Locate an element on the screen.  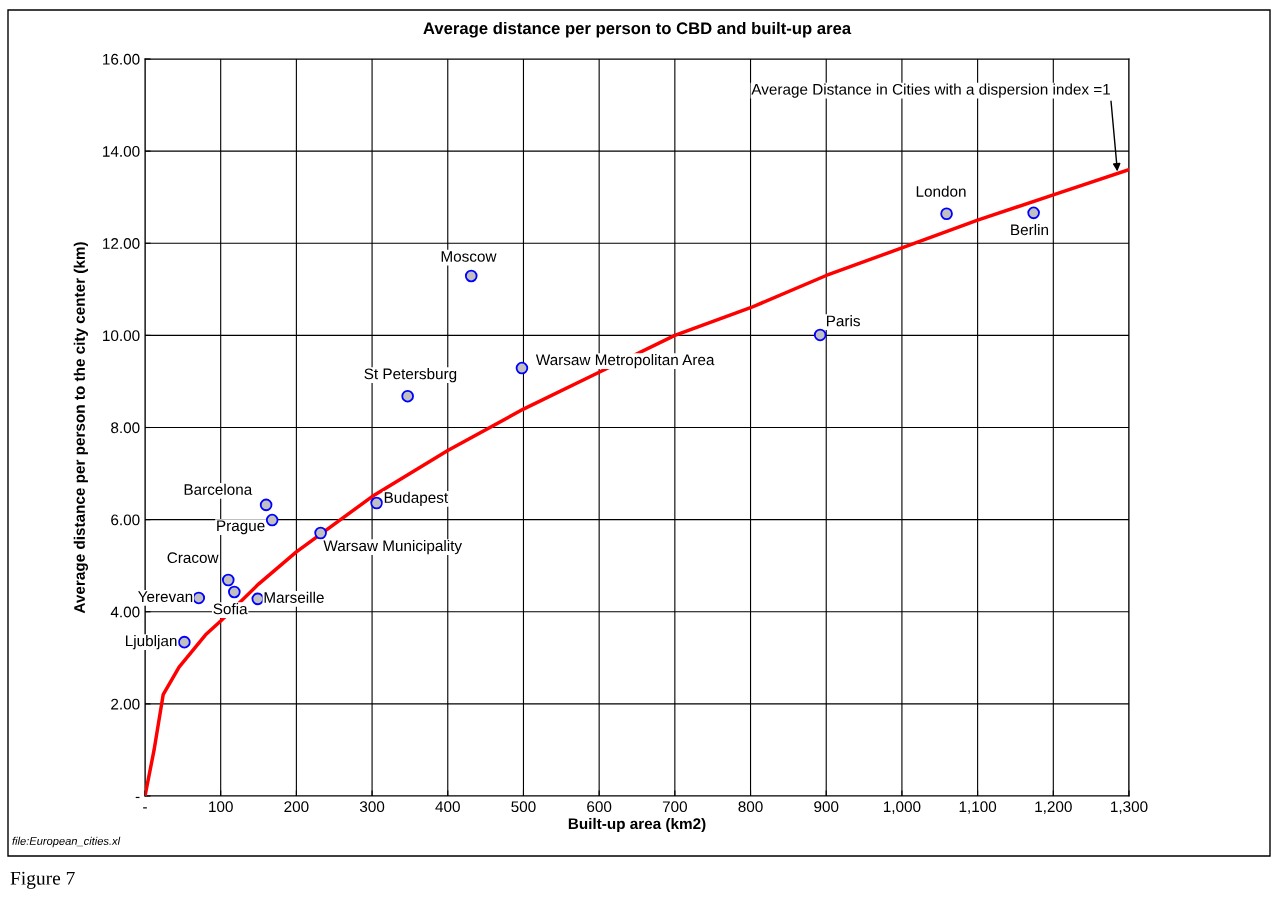
annotation: Barcelona is located at coordinates (218, 489).